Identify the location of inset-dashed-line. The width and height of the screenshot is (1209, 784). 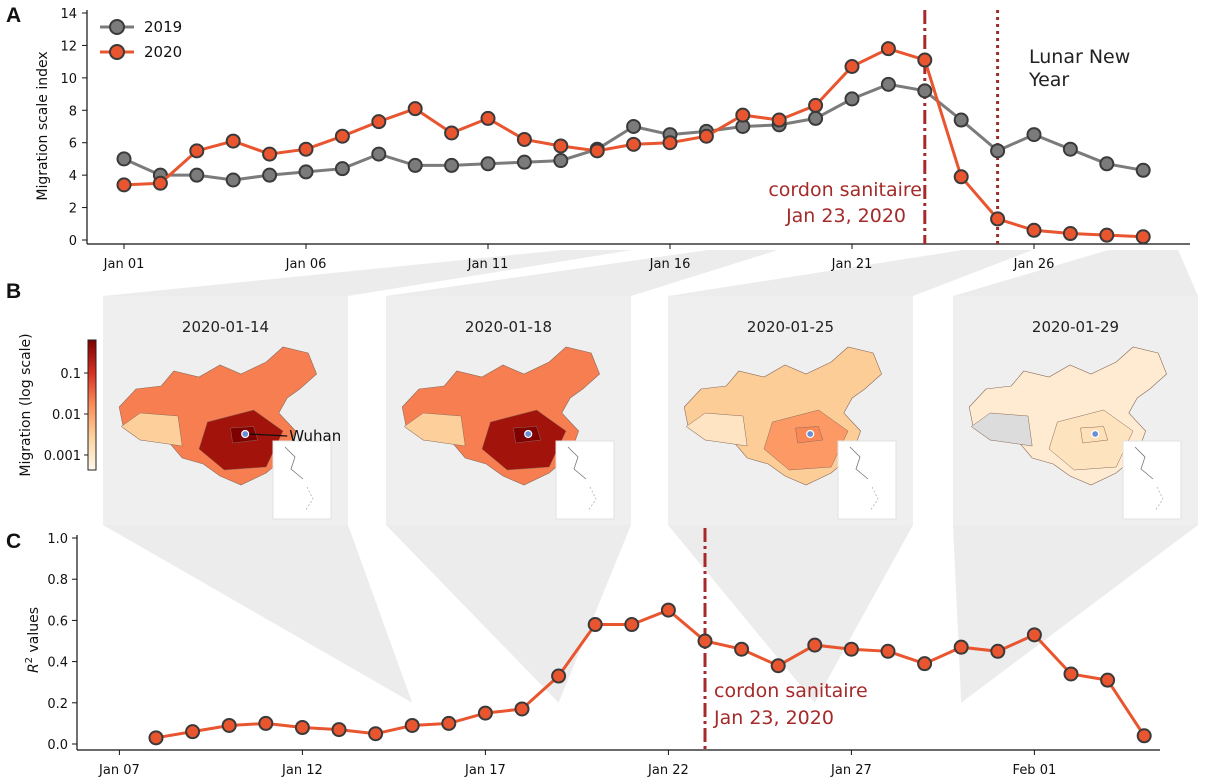
(309, 499).